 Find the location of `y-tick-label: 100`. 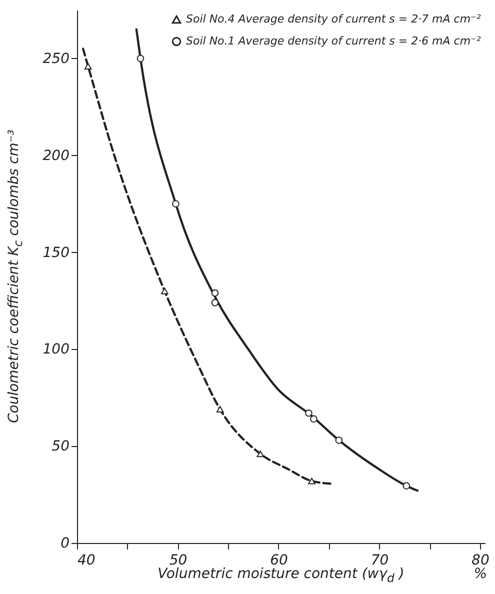

y-tick-label: 100 is located at coordinates (56, 350).